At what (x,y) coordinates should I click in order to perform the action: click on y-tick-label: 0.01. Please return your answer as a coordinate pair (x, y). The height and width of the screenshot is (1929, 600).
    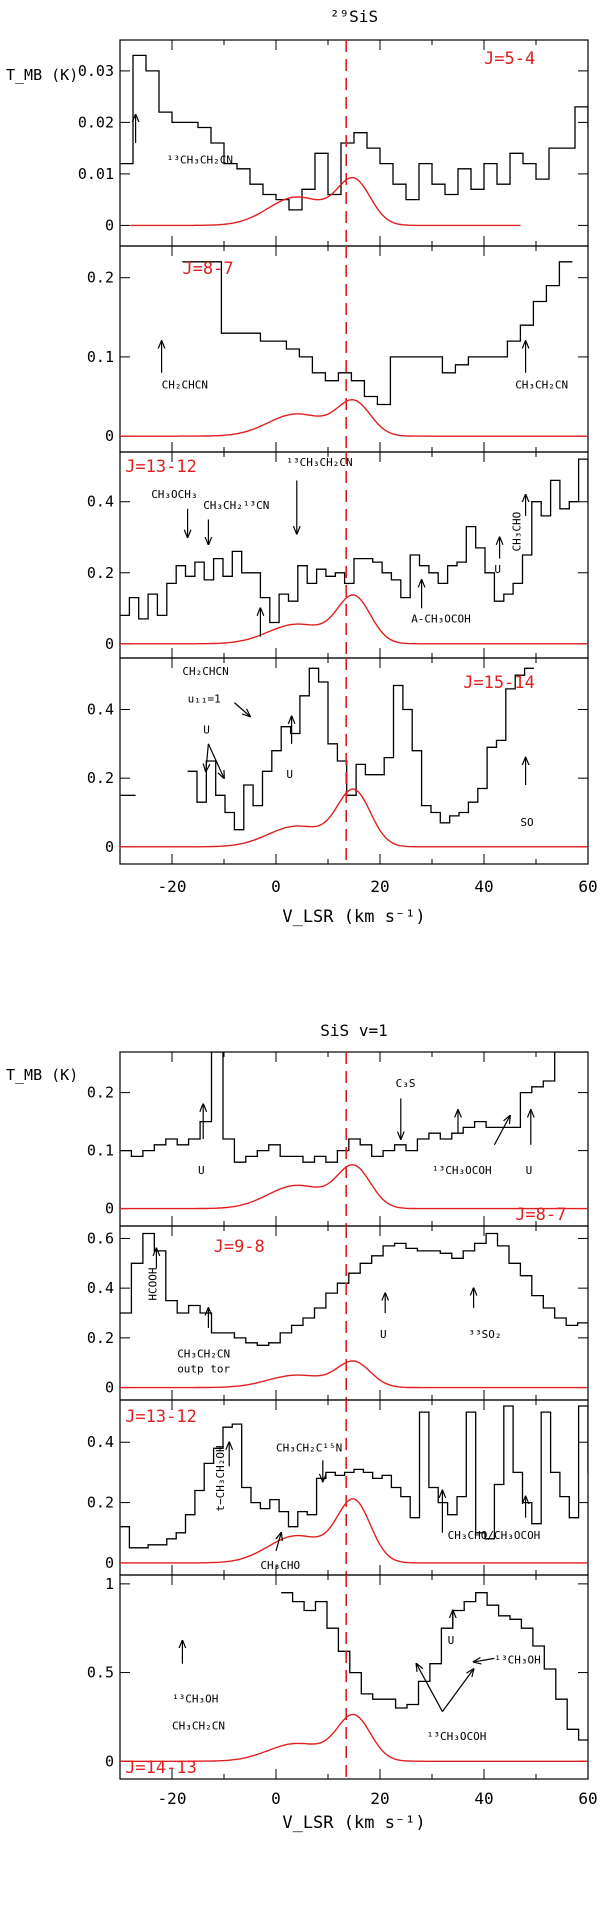
    Looking at the image, I should click on (96, 174).